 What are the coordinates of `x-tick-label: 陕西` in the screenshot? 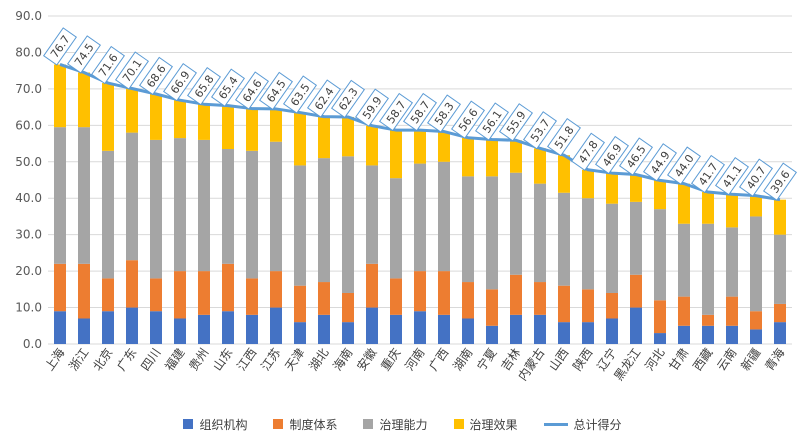 It's located at (582, 359).